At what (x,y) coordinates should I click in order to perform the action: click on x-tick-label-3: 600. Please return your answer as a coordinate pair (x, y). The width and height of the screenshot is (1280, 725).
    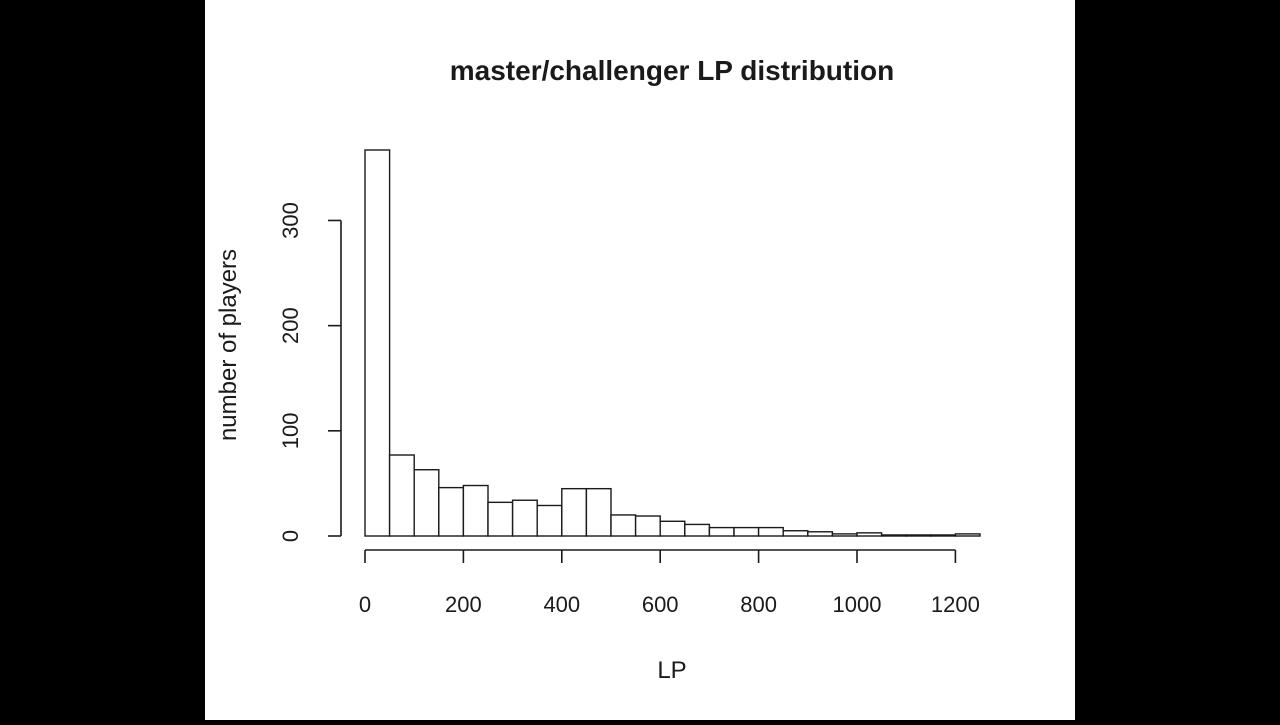
    Looking at the image, I should click on (660, 604).